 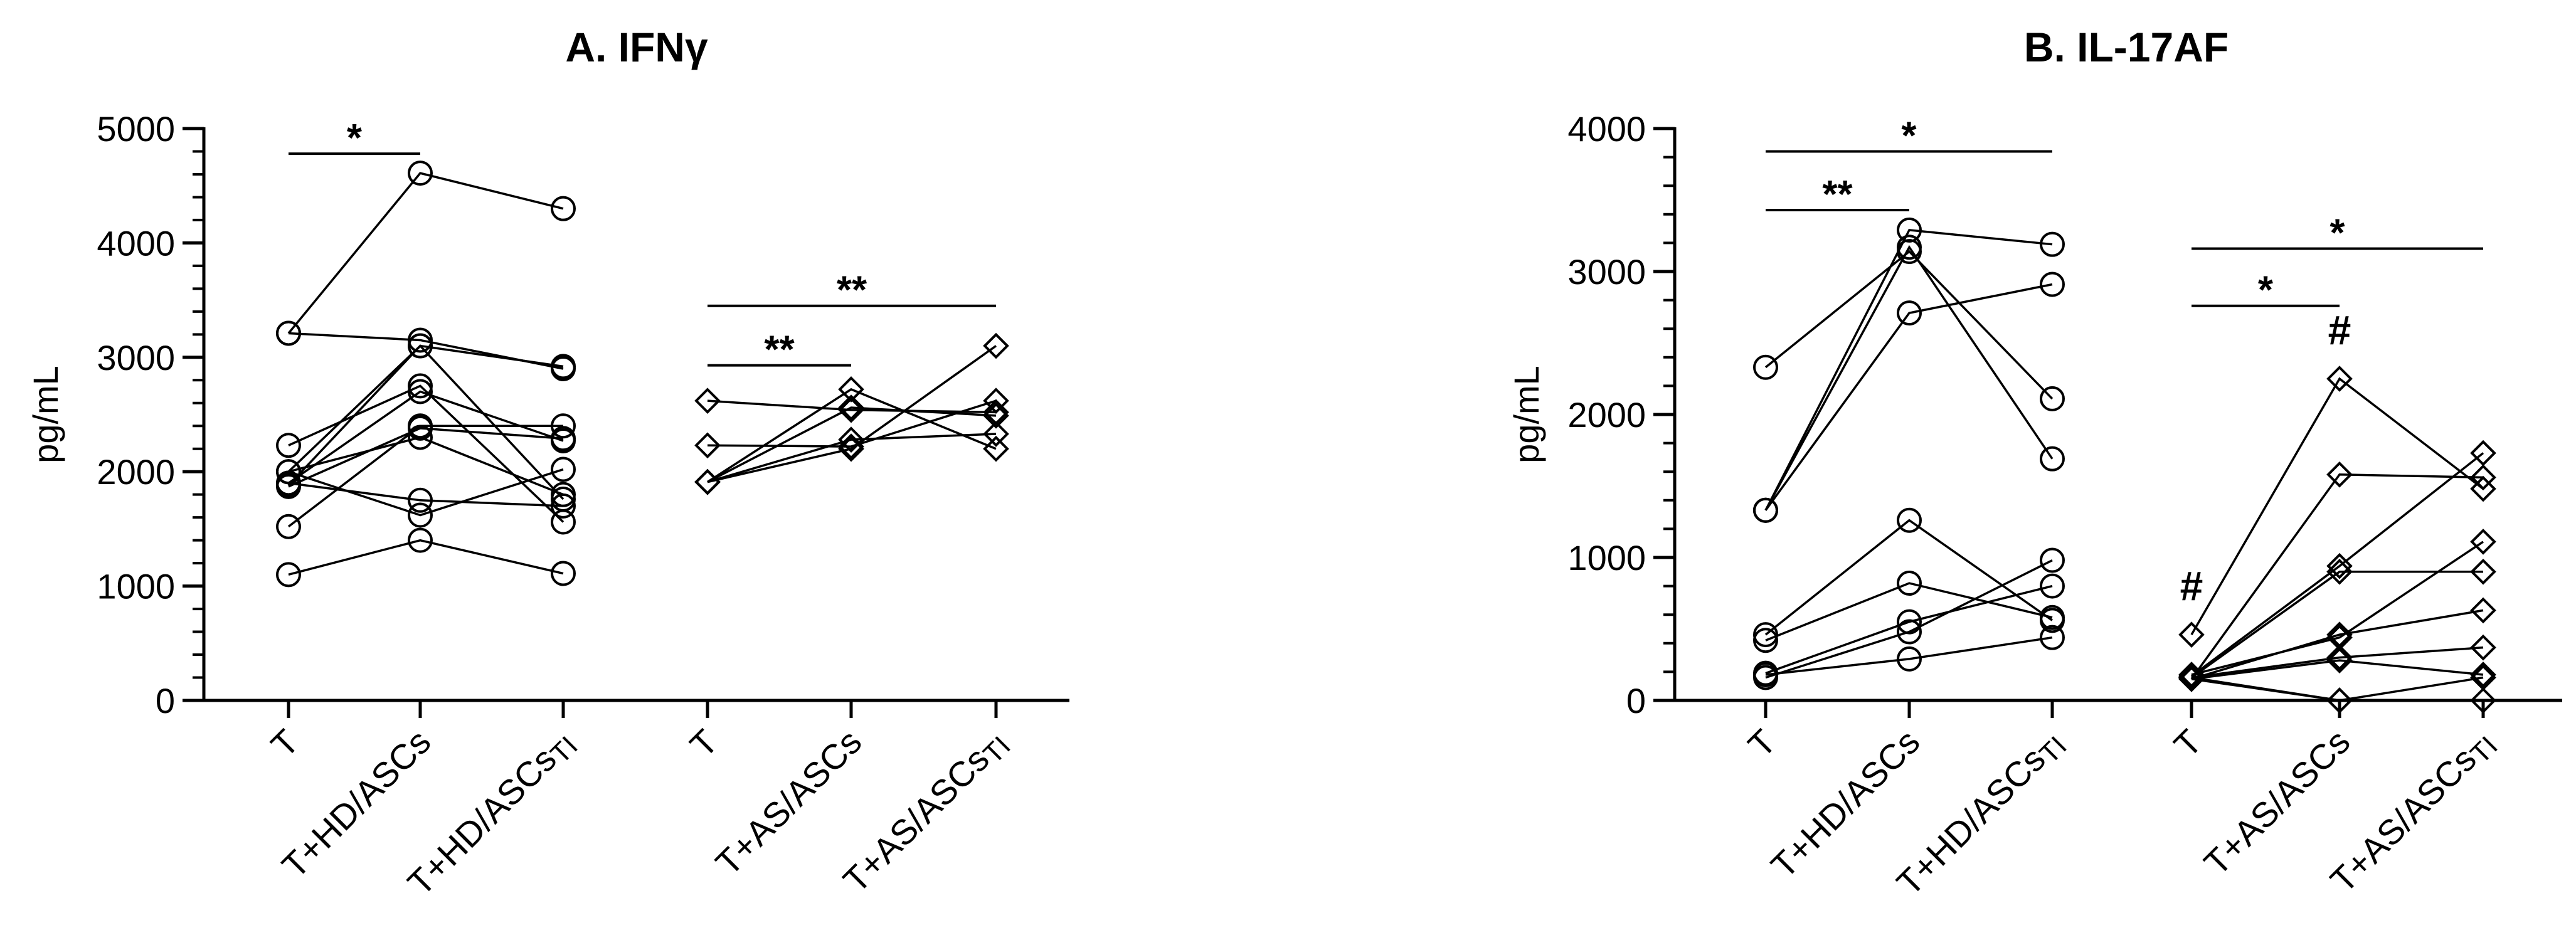 I want to click on panel-b-y-tick-label: 1000, so click(x=1606, y=558).